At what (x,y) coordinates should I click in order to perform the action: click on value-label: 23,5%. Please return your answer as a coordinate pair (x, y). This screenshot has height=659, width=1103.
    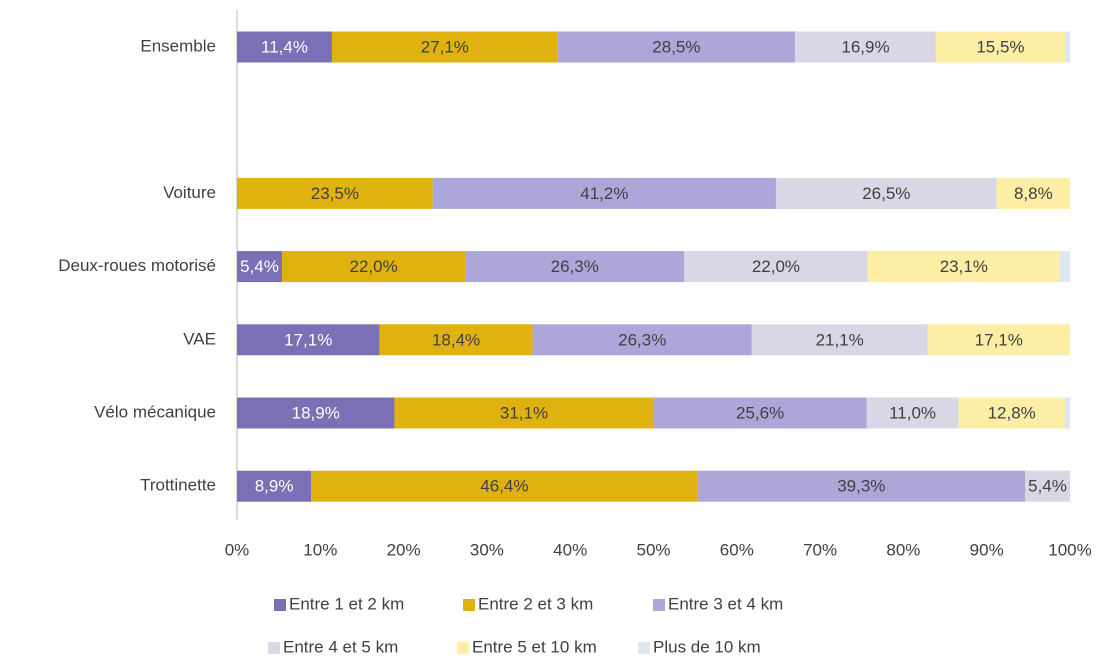
    Looking at the image, I should click on (335, 193).